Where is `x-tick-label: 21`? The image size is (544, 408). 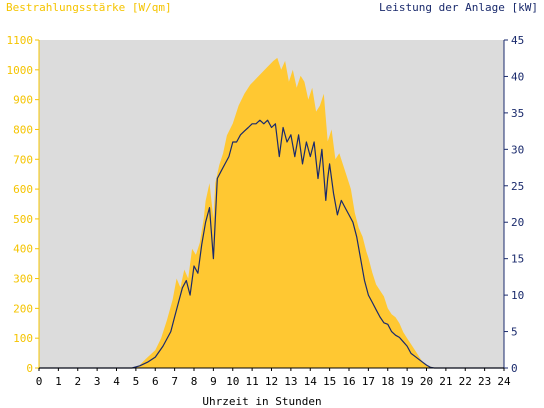 x-tick-label: 21 is located at coordinates (445, 381).